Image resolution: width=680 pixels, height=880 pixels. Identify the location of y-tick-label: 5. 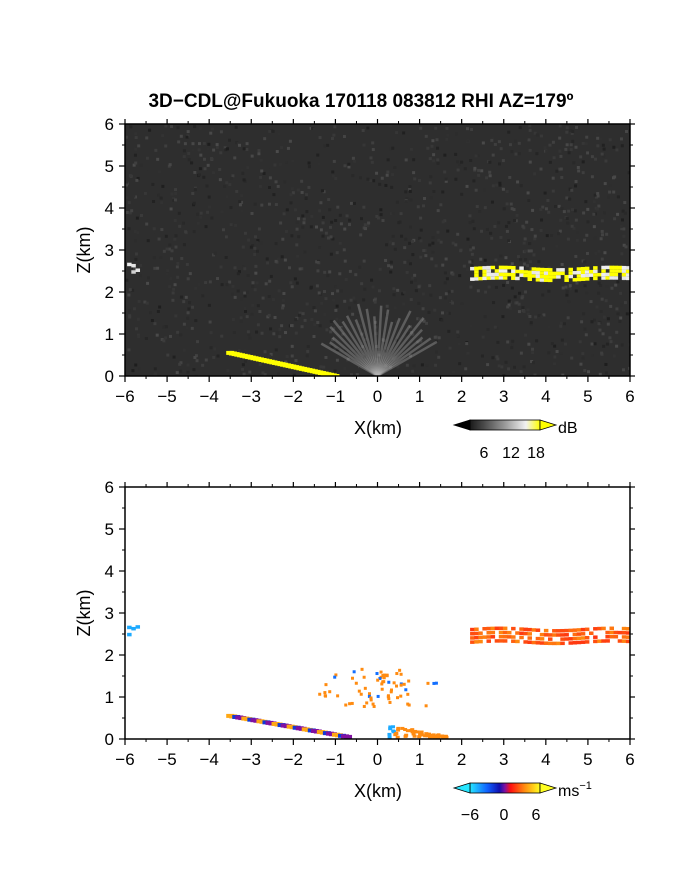
(109, 166).